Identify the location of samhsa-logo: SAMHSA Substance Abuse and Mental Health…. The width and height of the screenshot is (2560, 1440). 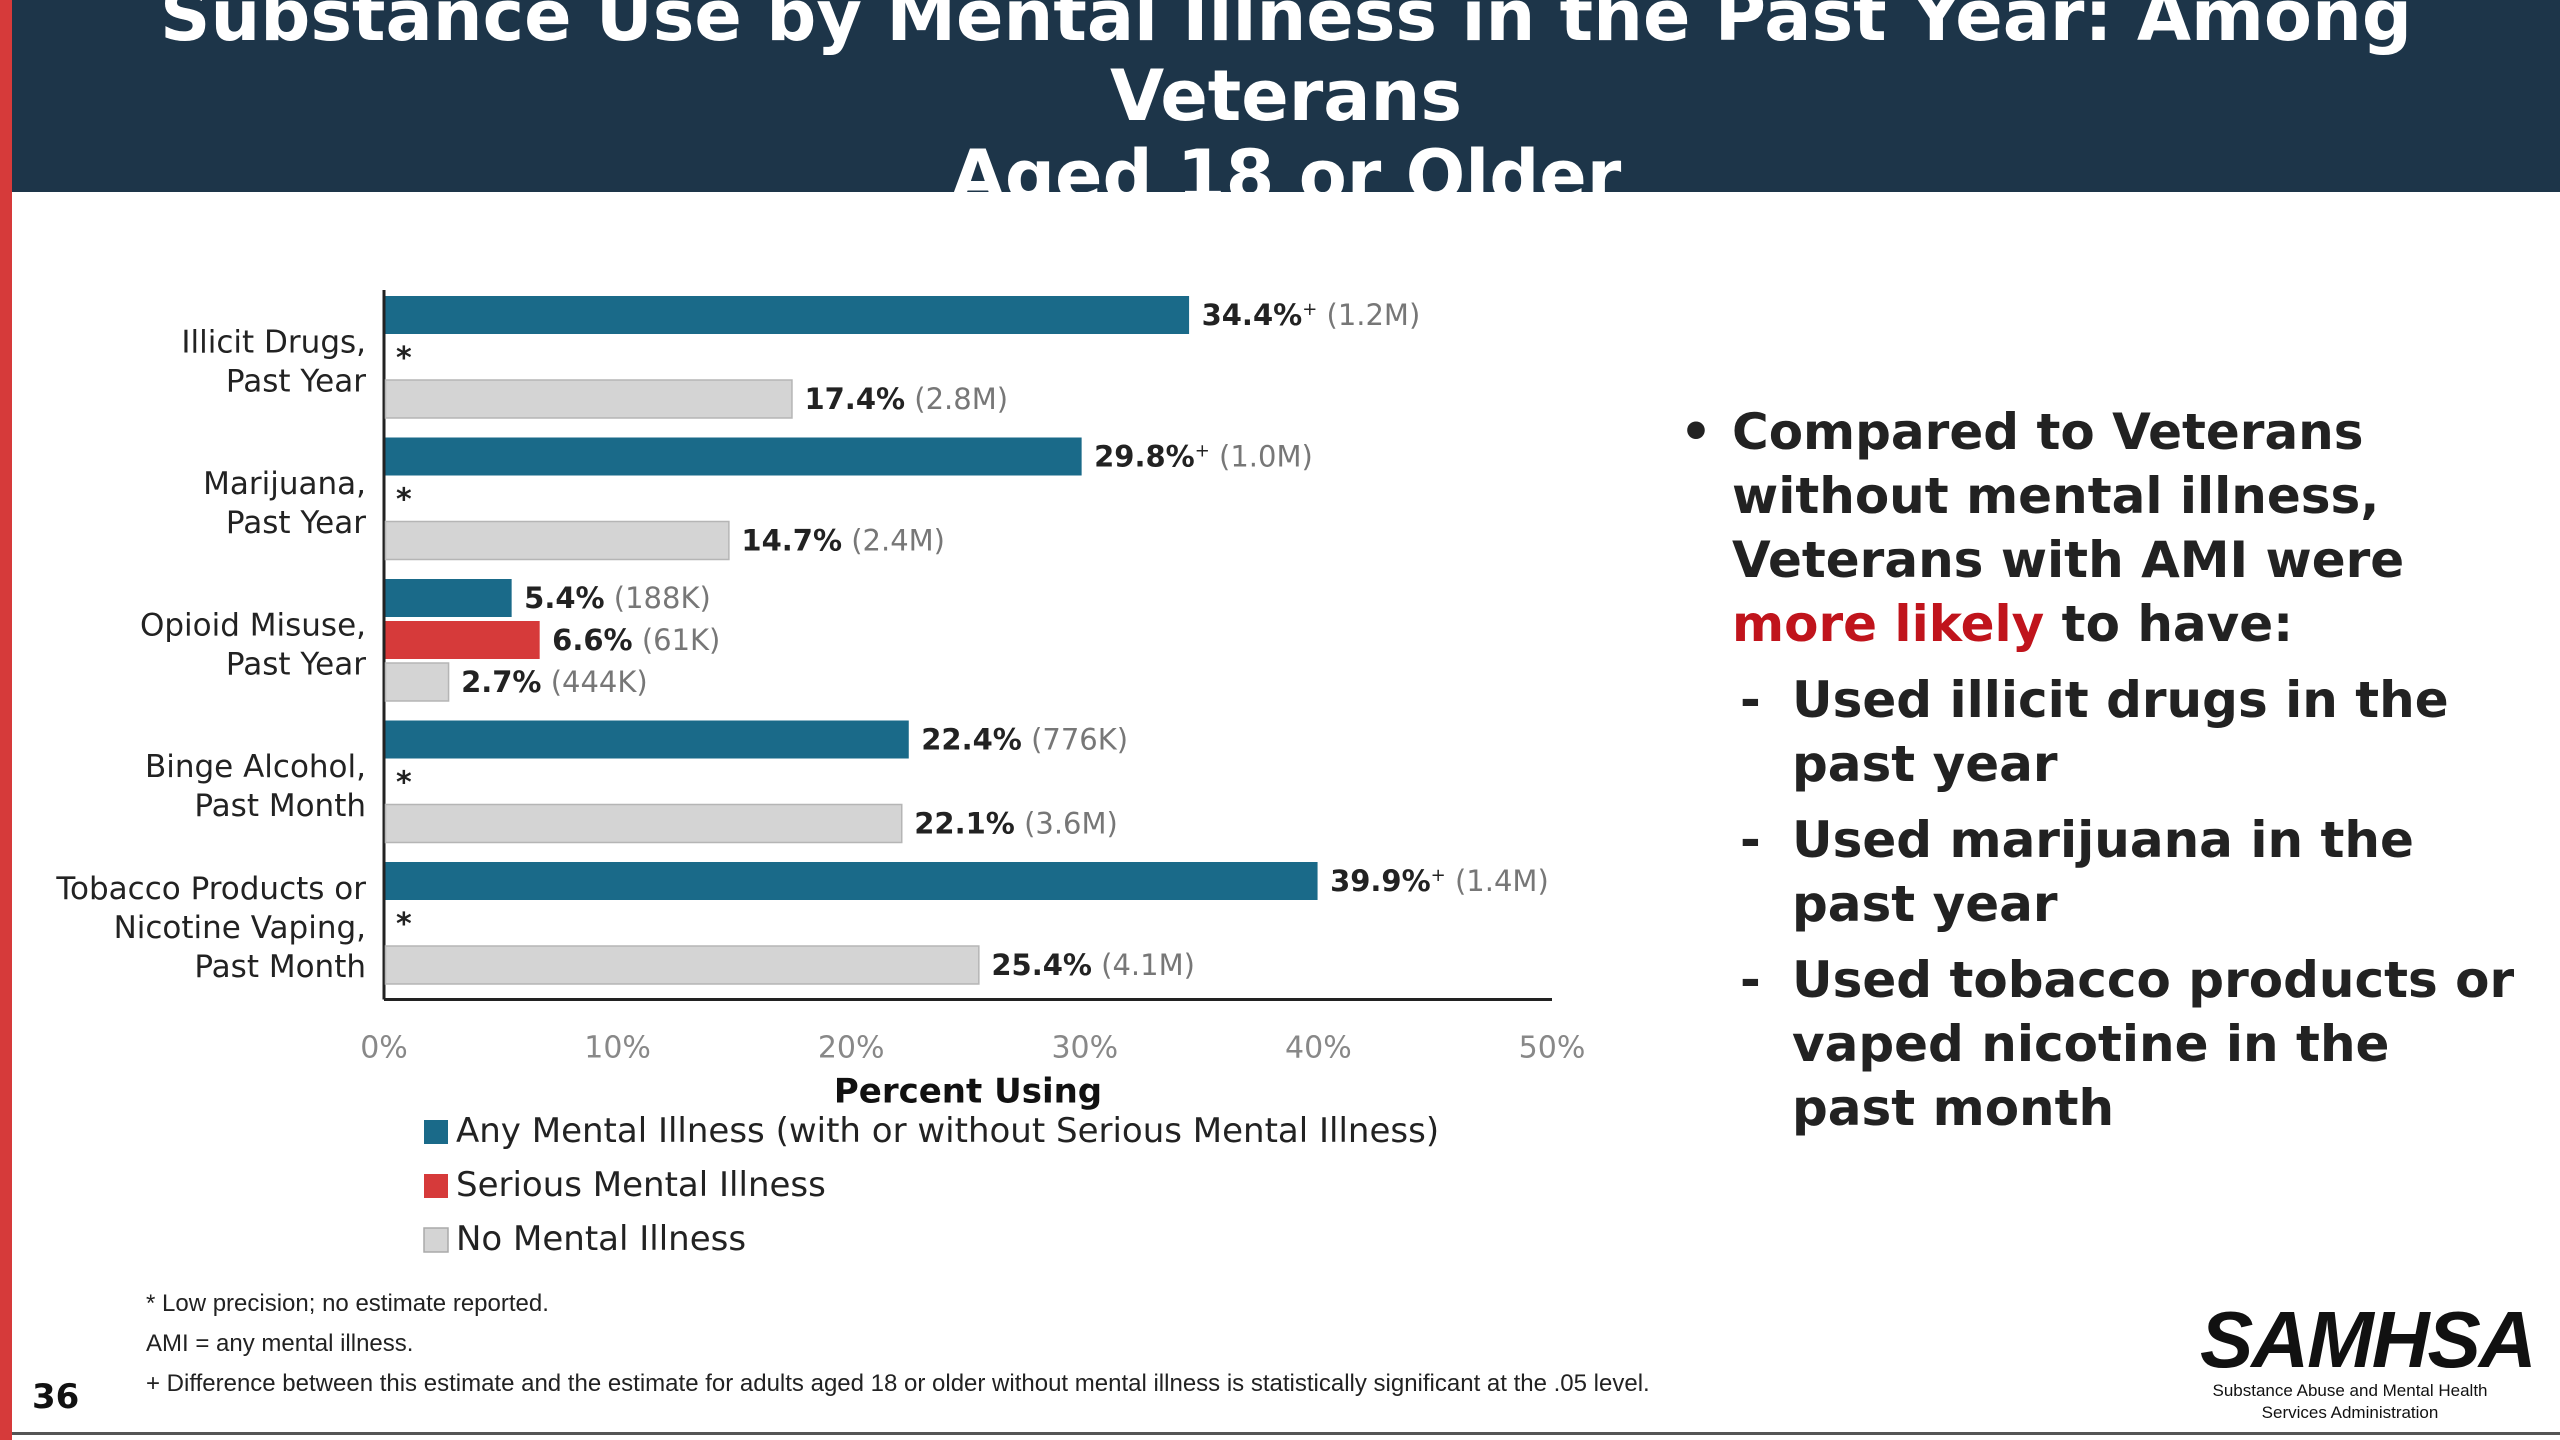
(2368, 1359).